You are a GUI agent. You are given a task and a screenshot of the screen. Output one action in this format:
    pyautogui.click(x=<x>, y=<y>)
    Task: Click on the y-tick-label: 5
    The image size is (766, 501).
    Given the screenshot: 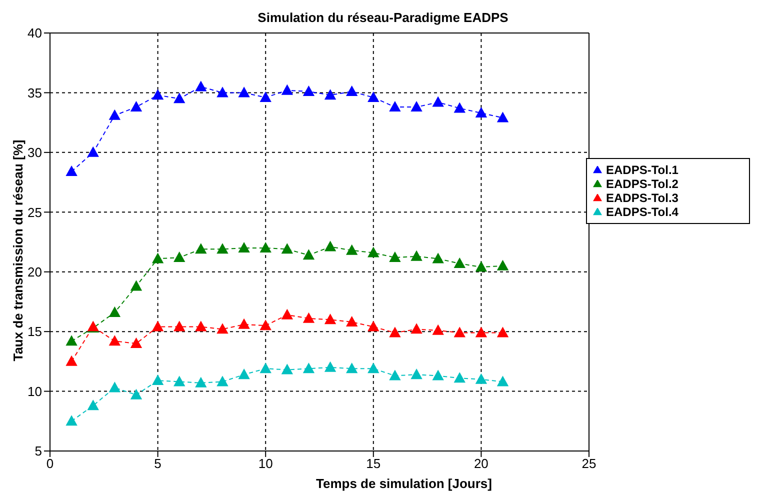 What is the action you would take?
    pyautogui.click(x=38, y=451)
    